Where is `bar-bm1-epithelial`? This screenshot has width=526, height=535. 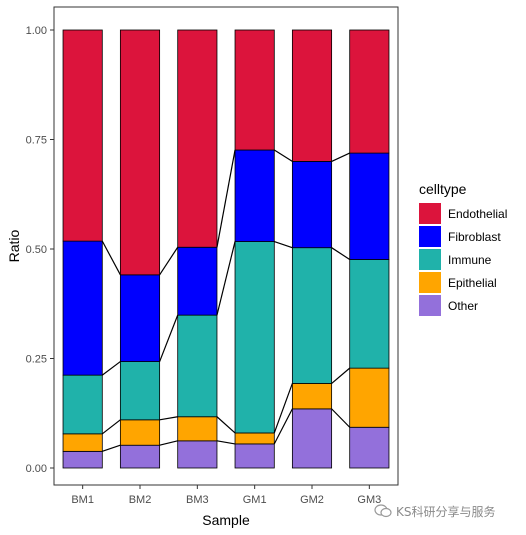 bar-bm1-epithelial is located at coordinates (82, 442).